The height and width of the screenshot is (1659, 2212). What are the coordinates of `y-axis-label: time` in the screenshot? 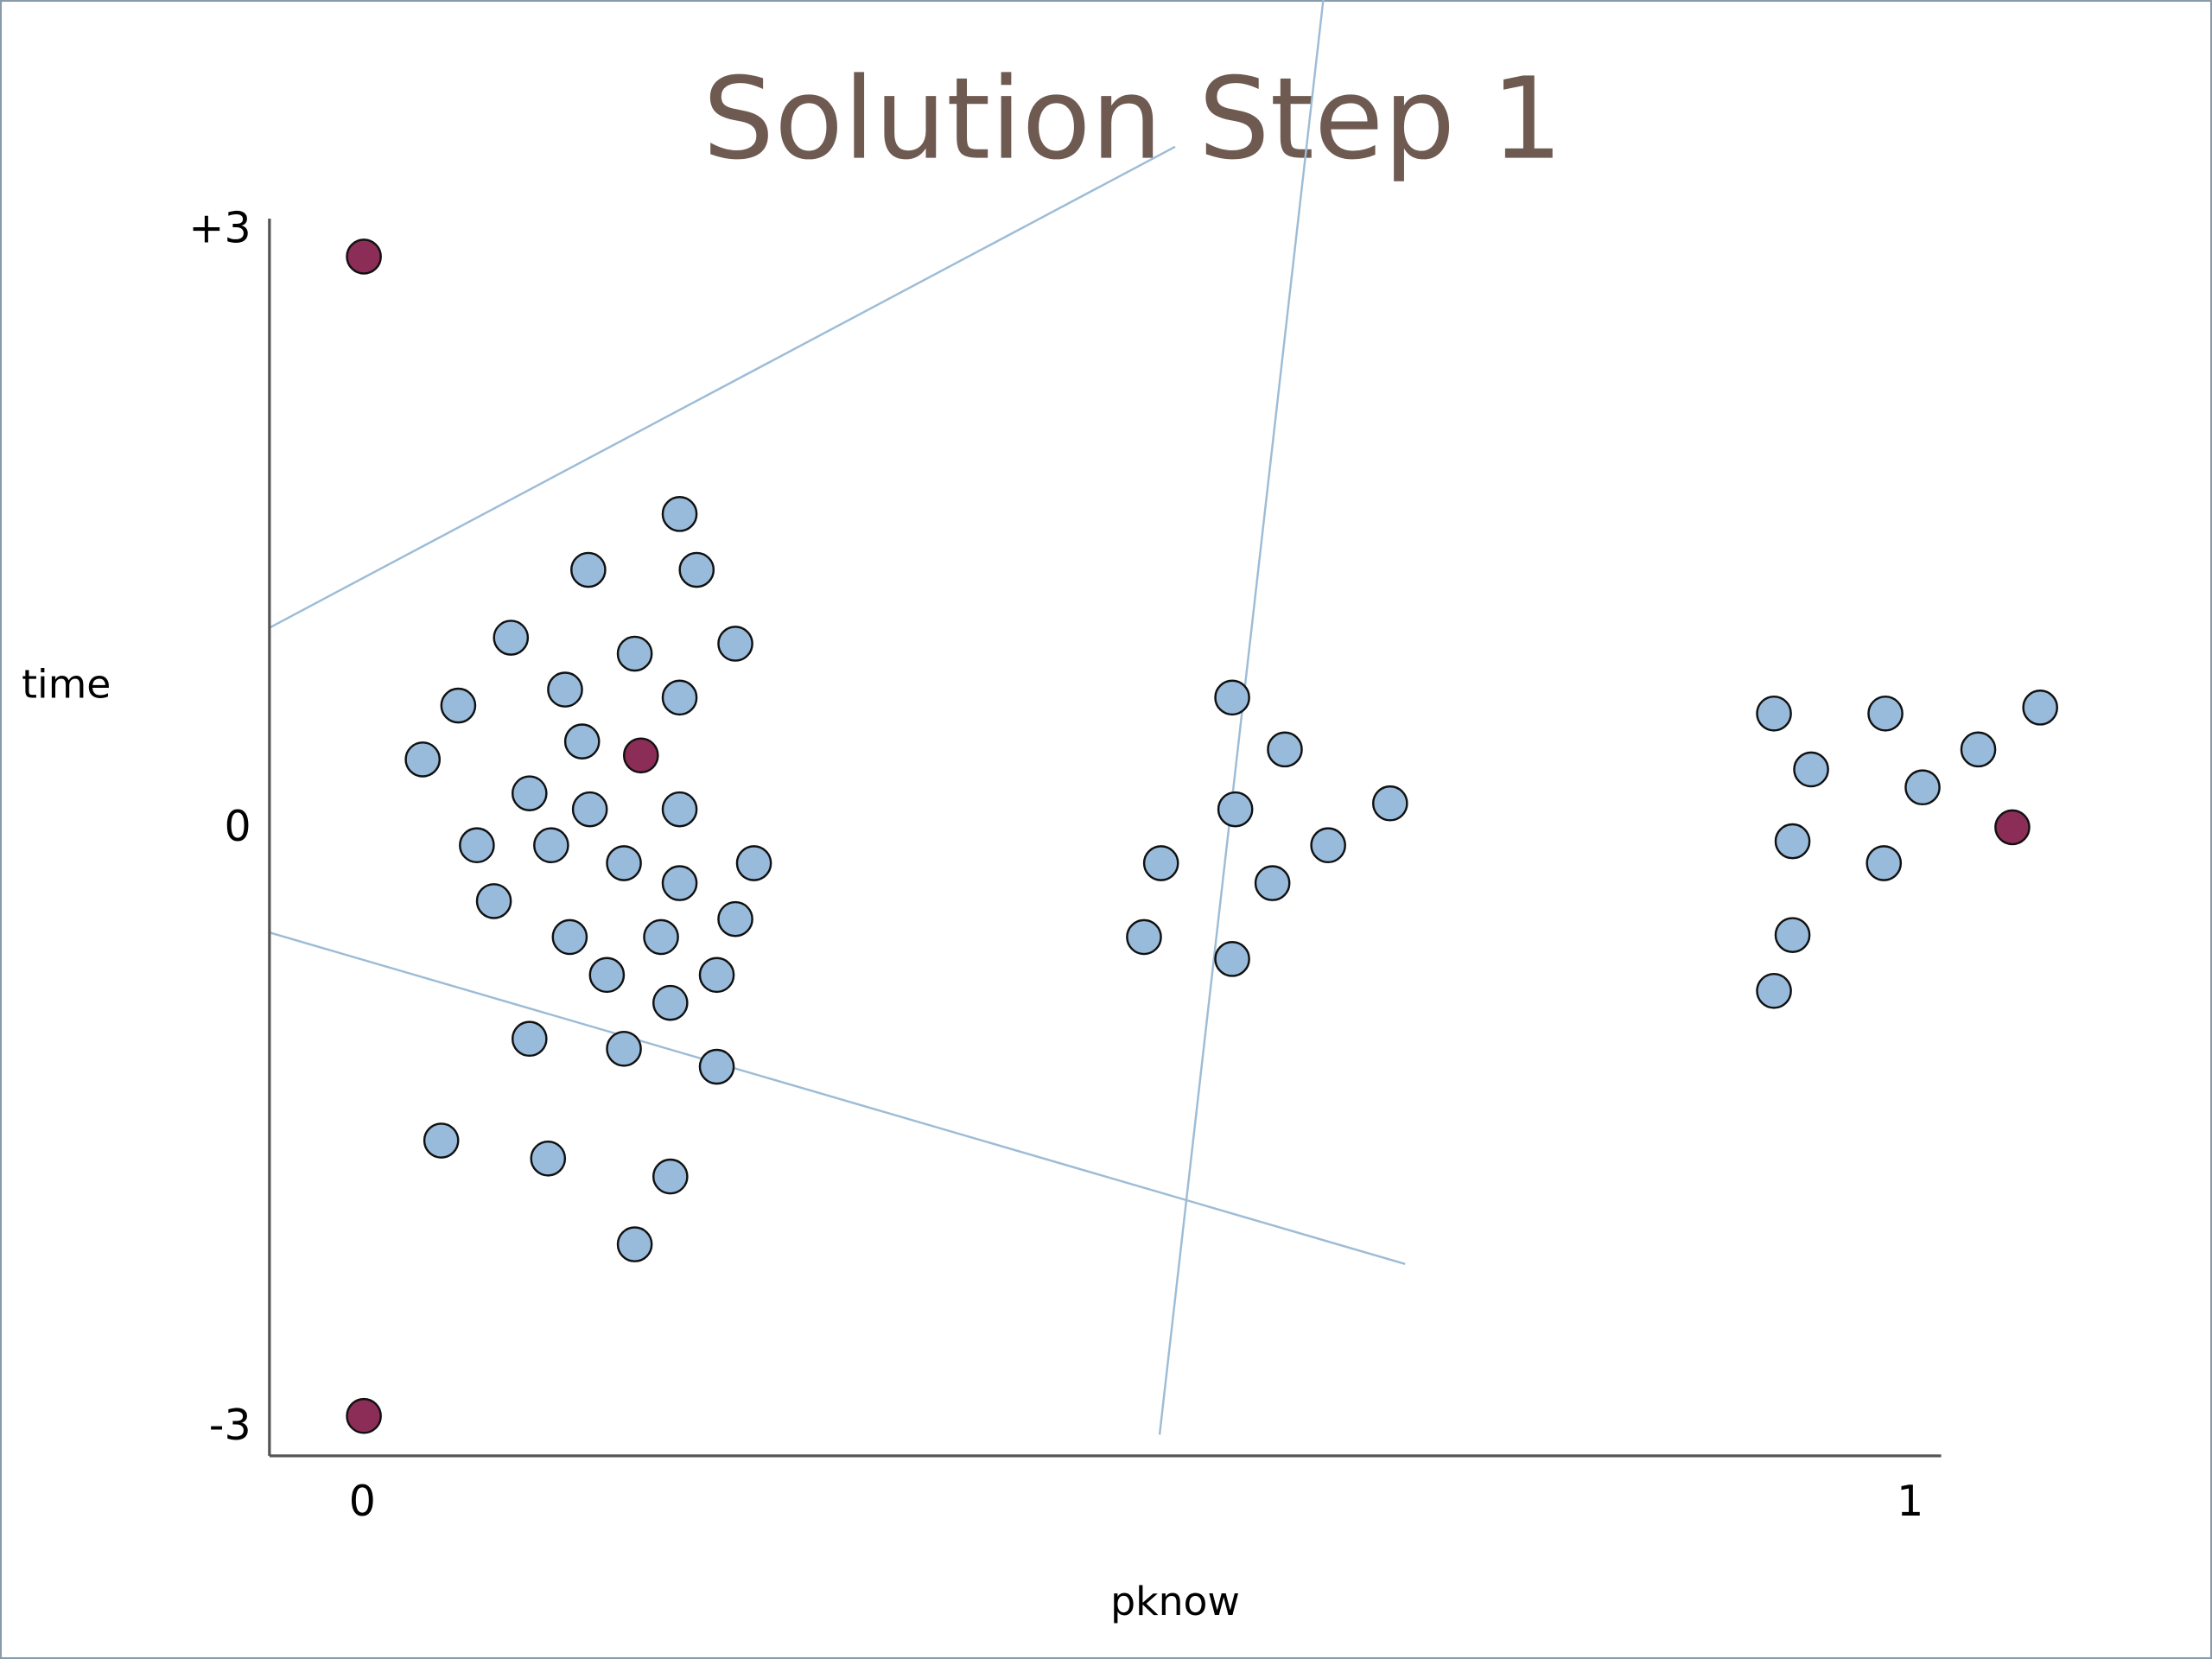 It's located at (66, 685).